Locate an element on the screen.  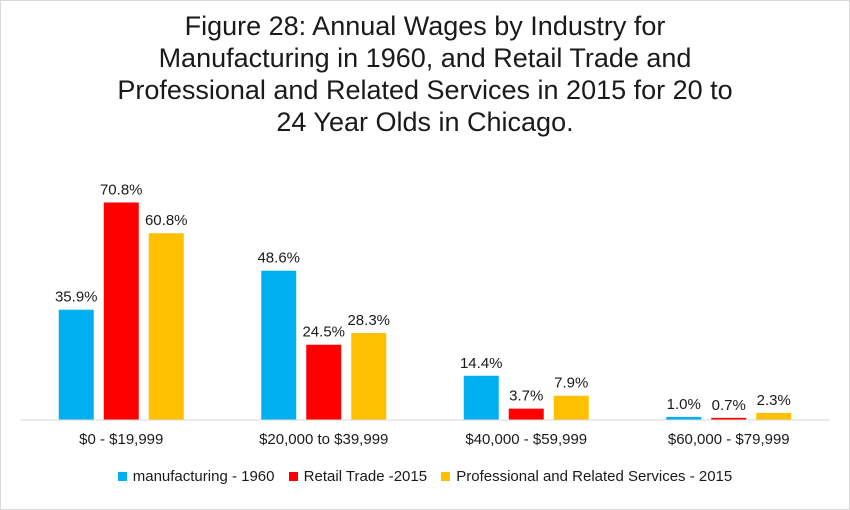
data-label-3-series-3: 7.9% is located at coordinates (571, 383).